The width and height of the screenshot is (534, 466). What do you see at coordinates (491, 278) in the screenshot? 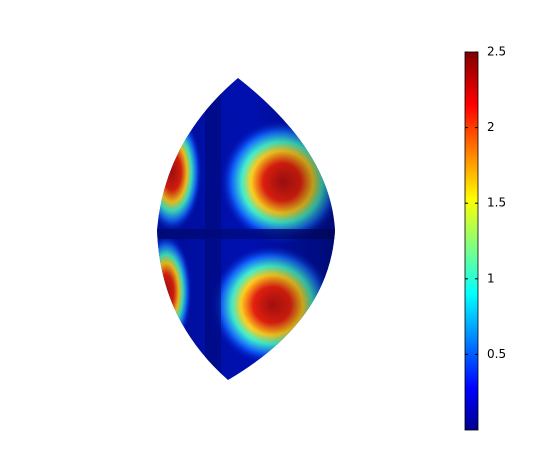
I see `colorbar-tick-label: 1` at bounding box center [491, 278].